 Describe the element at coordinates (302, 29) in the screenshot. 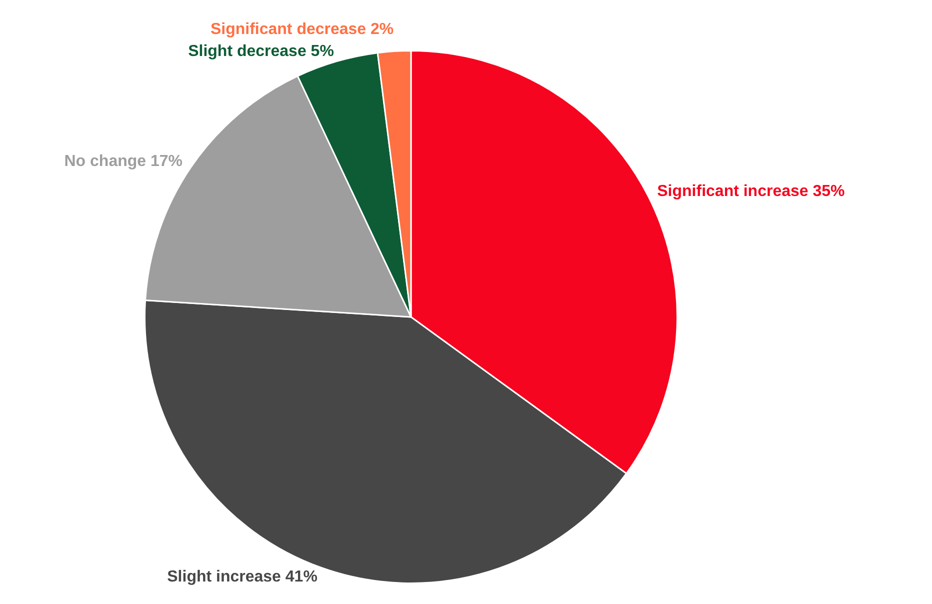

I see `slice-label: Significant decrease 2%` at that location.